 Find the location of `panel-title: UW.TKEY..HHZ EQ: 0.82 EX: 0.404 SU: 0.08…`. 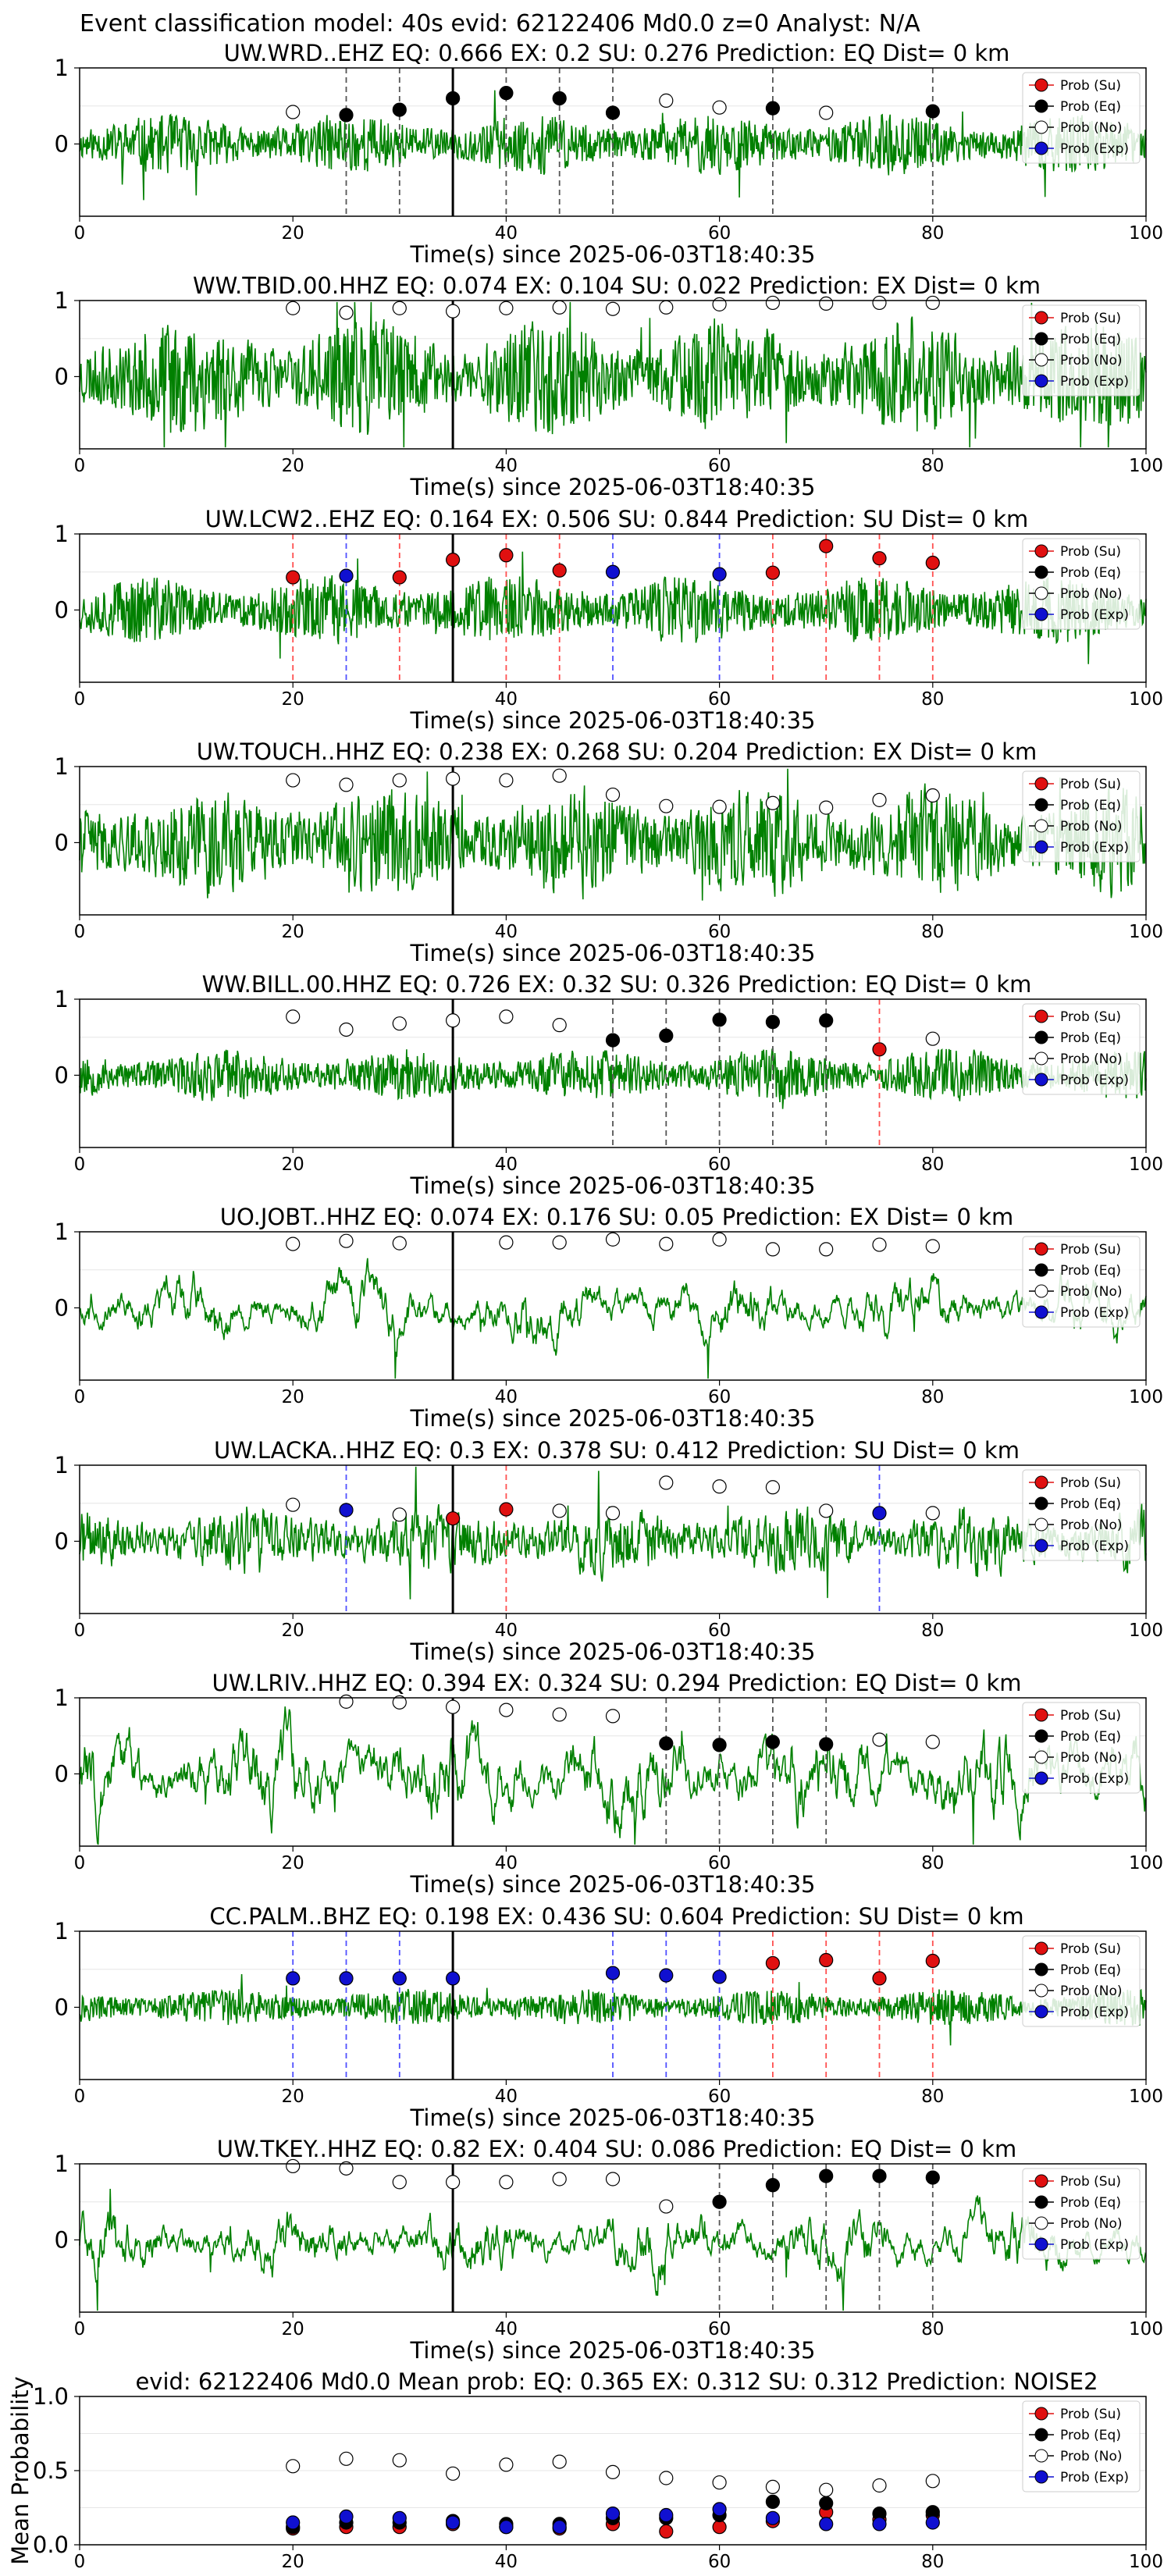

panel-title: UW.TKEY..HHZ EQ: 0.82 EX: 0.404 SU: 0.08… is located at coordinates (617, 2149).